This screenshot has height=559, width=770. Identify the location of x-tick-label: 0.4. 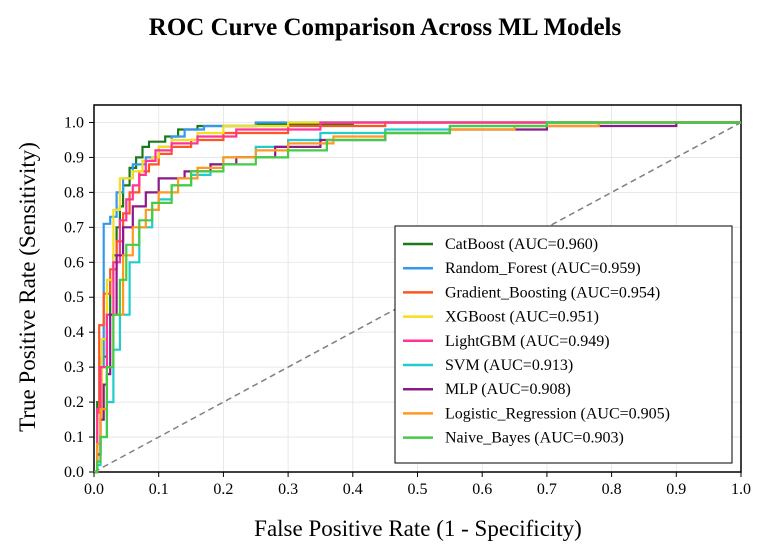
(353, 489).